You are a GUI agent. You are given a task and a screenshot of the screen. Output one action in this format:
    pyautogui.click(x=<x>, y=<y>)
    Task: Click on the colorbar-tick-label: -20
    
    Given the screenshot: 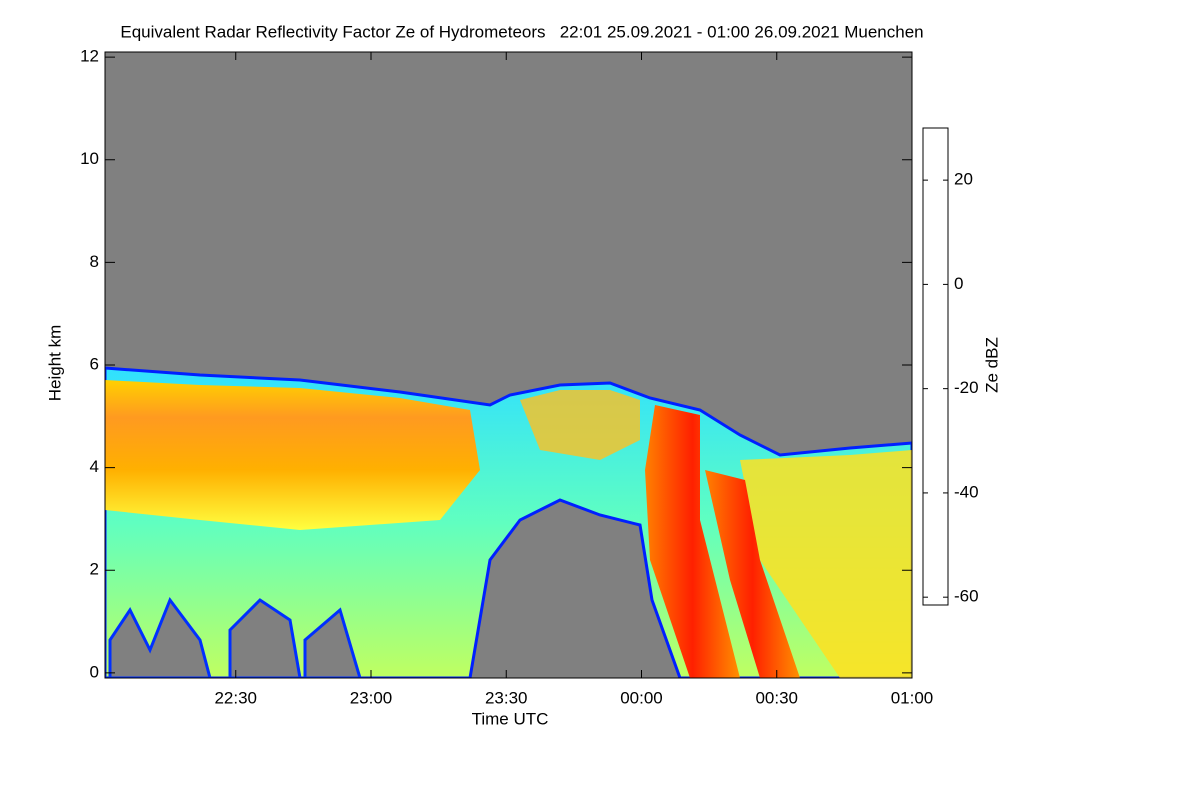 What is the action you would take?
    pyautogui.click(x=966, y=387)
    